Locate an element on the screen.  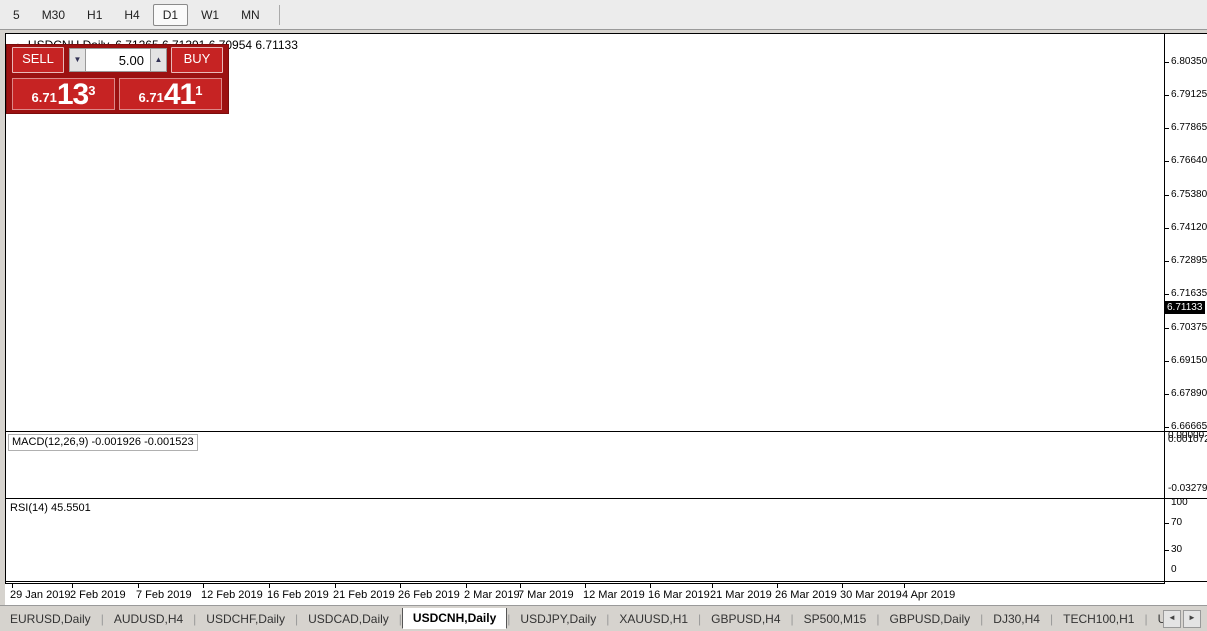
tab-scroll-left-icon: ◄ is located at coordinates (1172, 618).